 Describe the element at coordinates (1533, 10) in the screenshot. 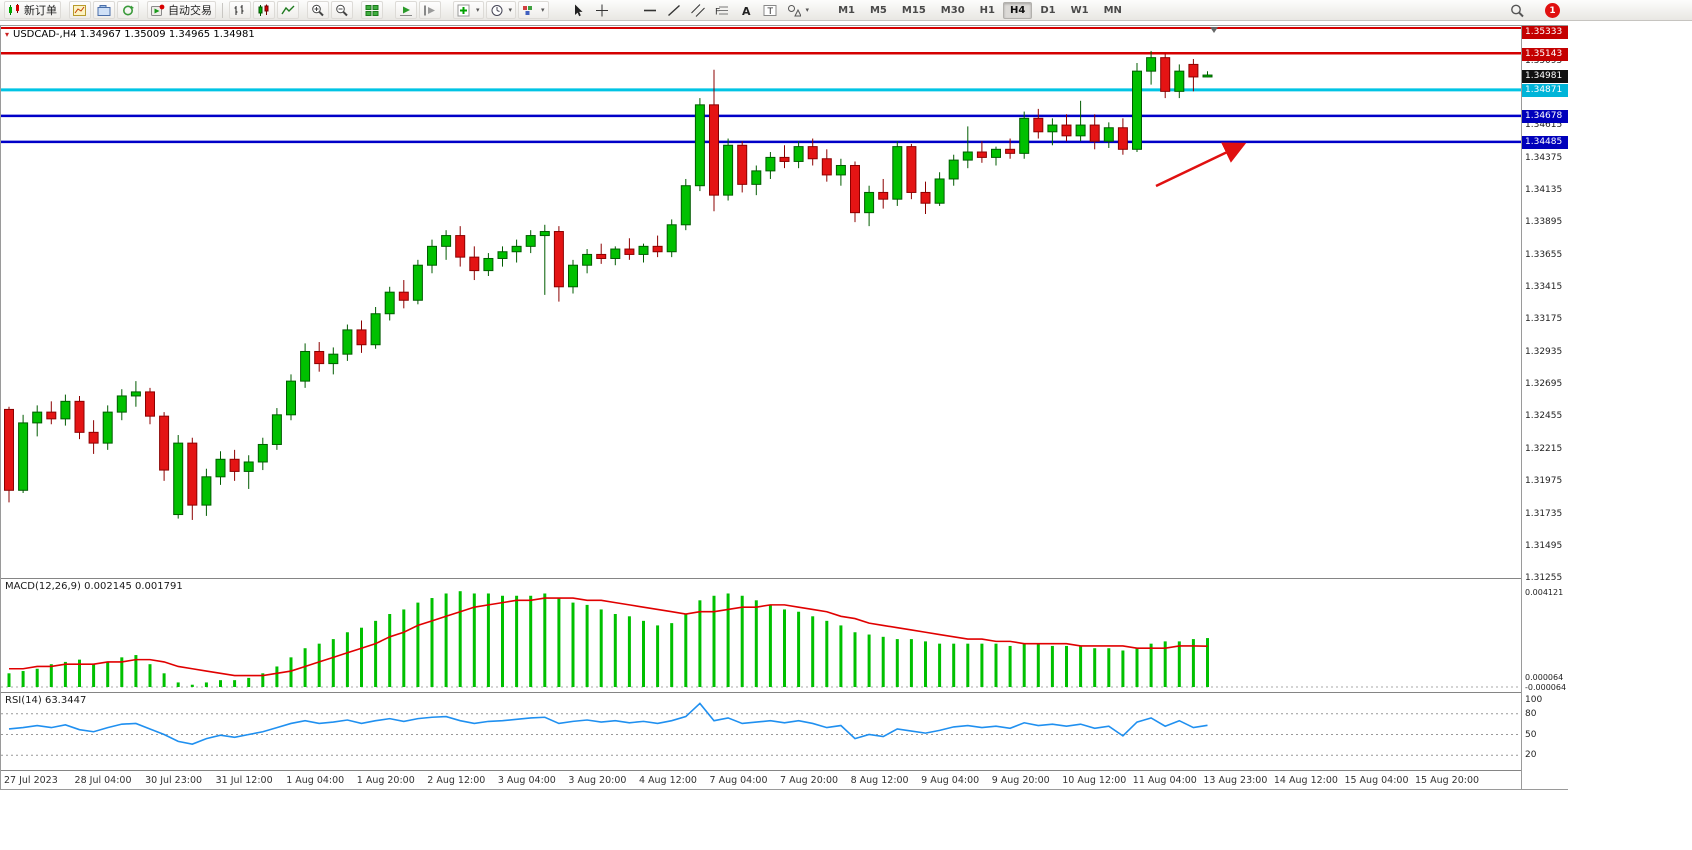

I see `toolbar-right-cluster: 1` at that location.